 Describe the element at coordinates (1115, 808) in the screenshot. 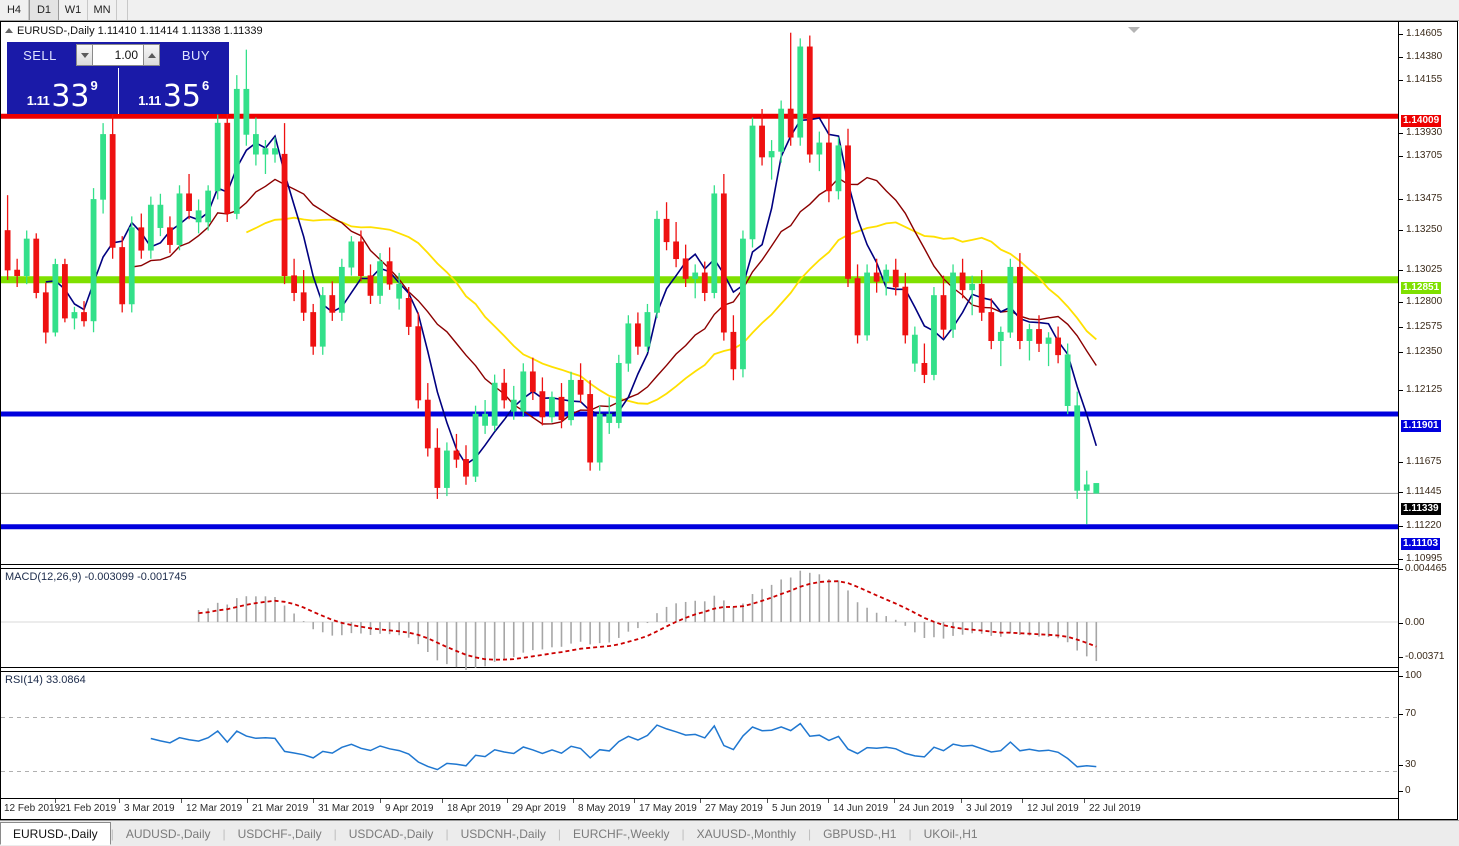

I see `date-label: 22 Jul 2019` at that location.